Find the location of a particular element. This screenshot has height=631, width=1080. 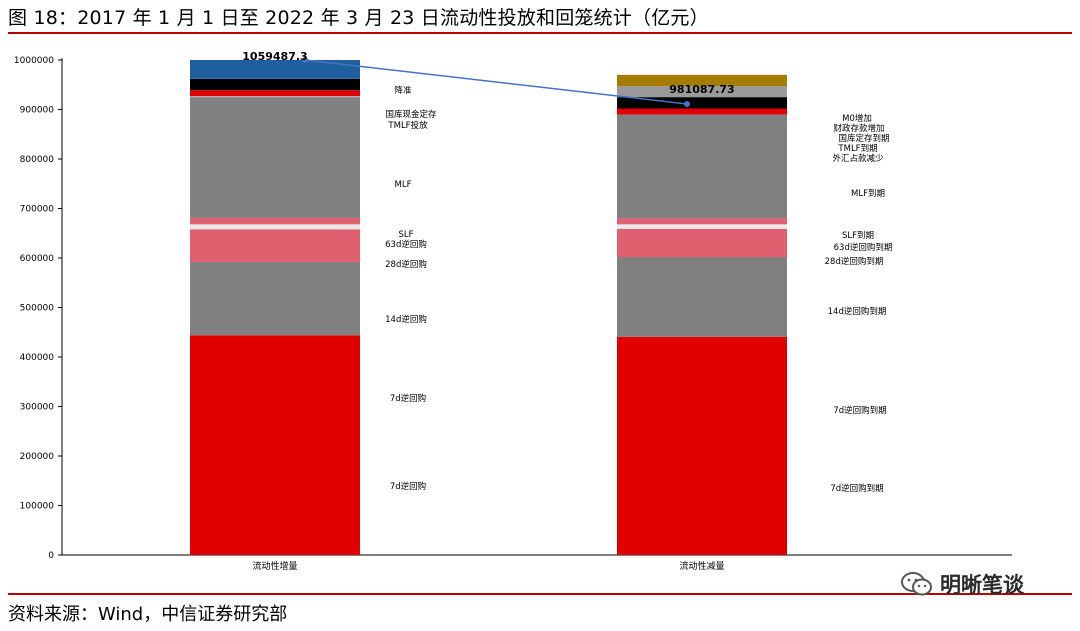

watermark-text: 明晰笔谈 is located at coordinates (982, 585).